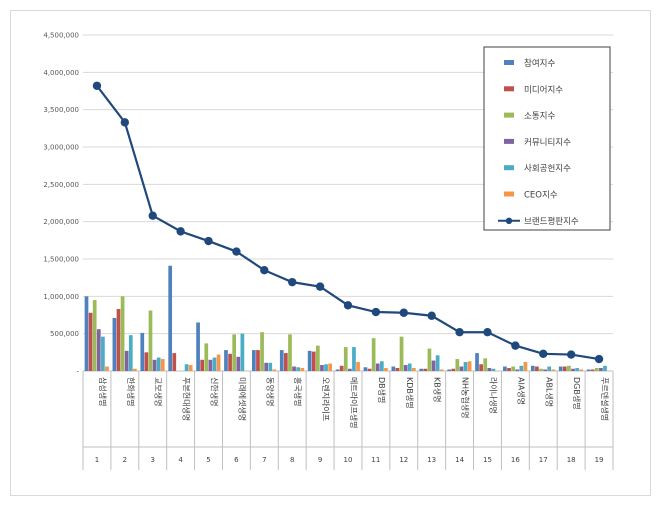 This screenshot has height=509, width=660. I want to click on y-tick-label: -, so click(77, 372).